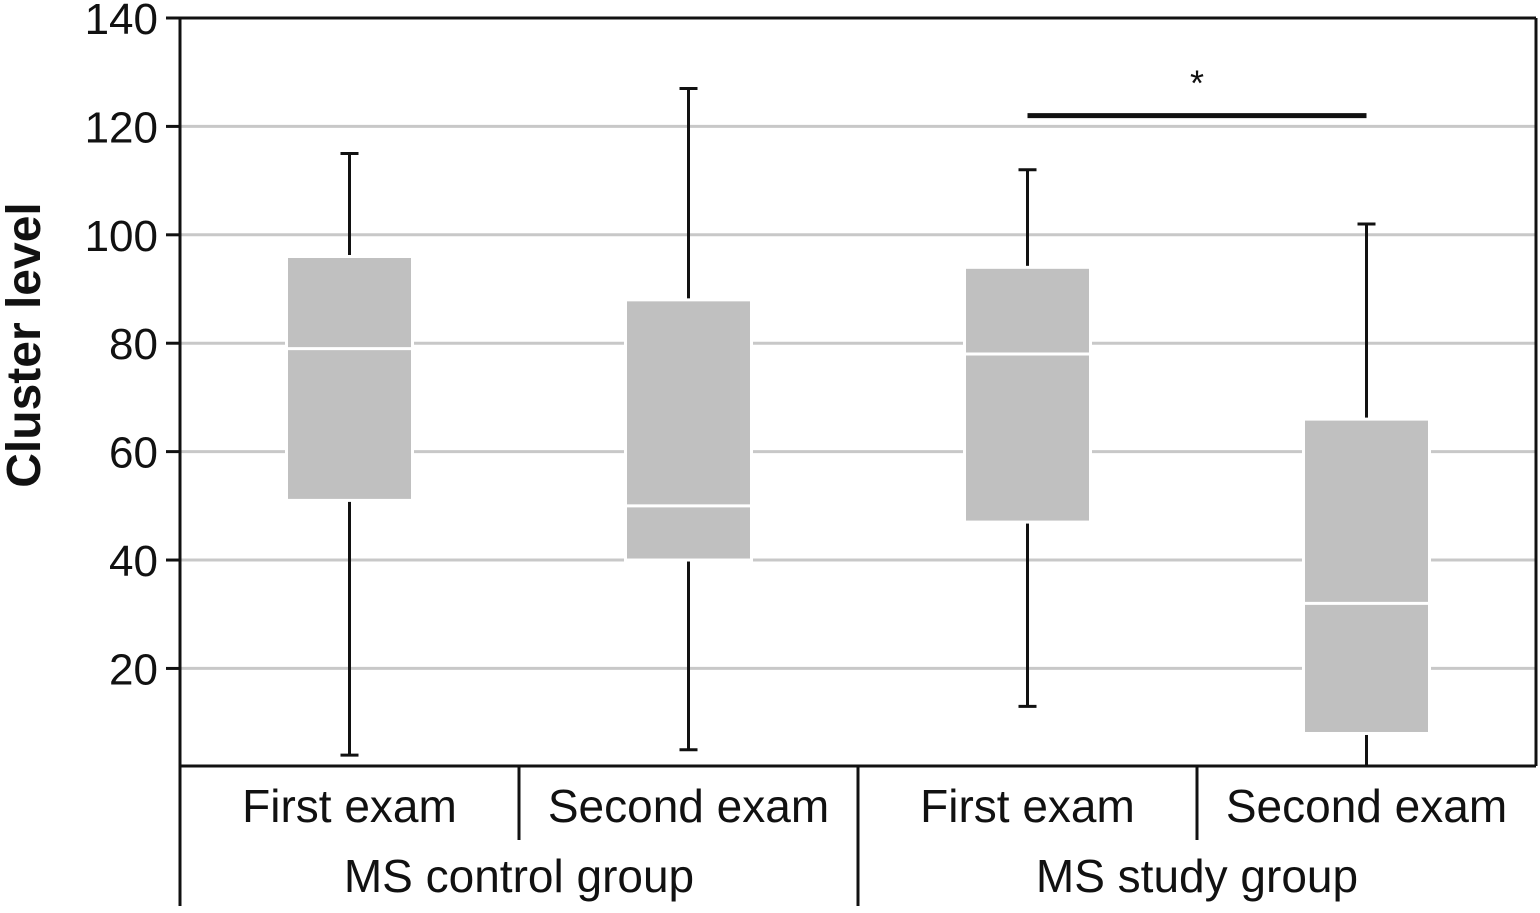 This screenshot has height=913, width=1540. I want to click on y-tick-label-60: 60, so click(133, 453).